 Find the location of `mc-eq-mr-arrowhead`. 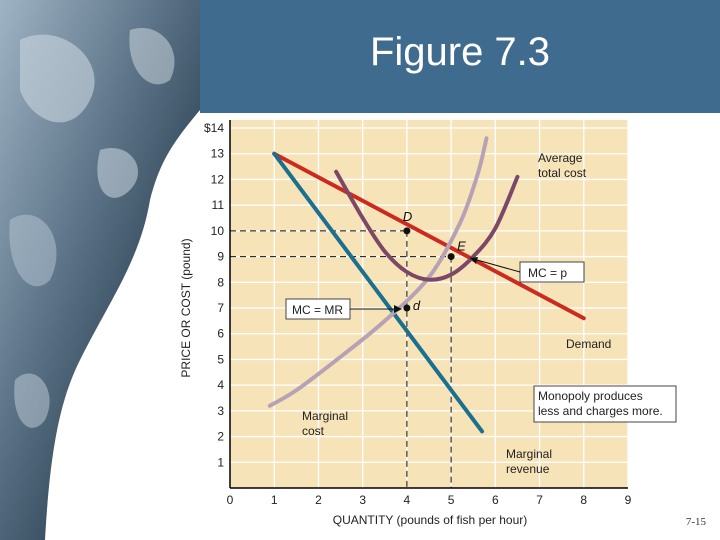

mc-eq-mr-arrowhead is located at coordinates (398, 309).